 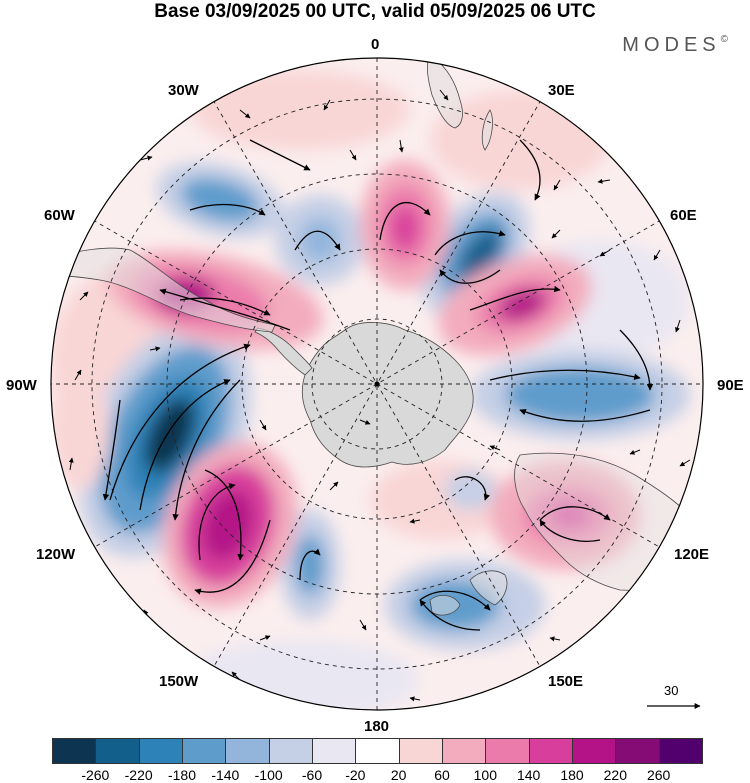 I want to click on reference-vector-label: 30, so click(x=671, y=690).